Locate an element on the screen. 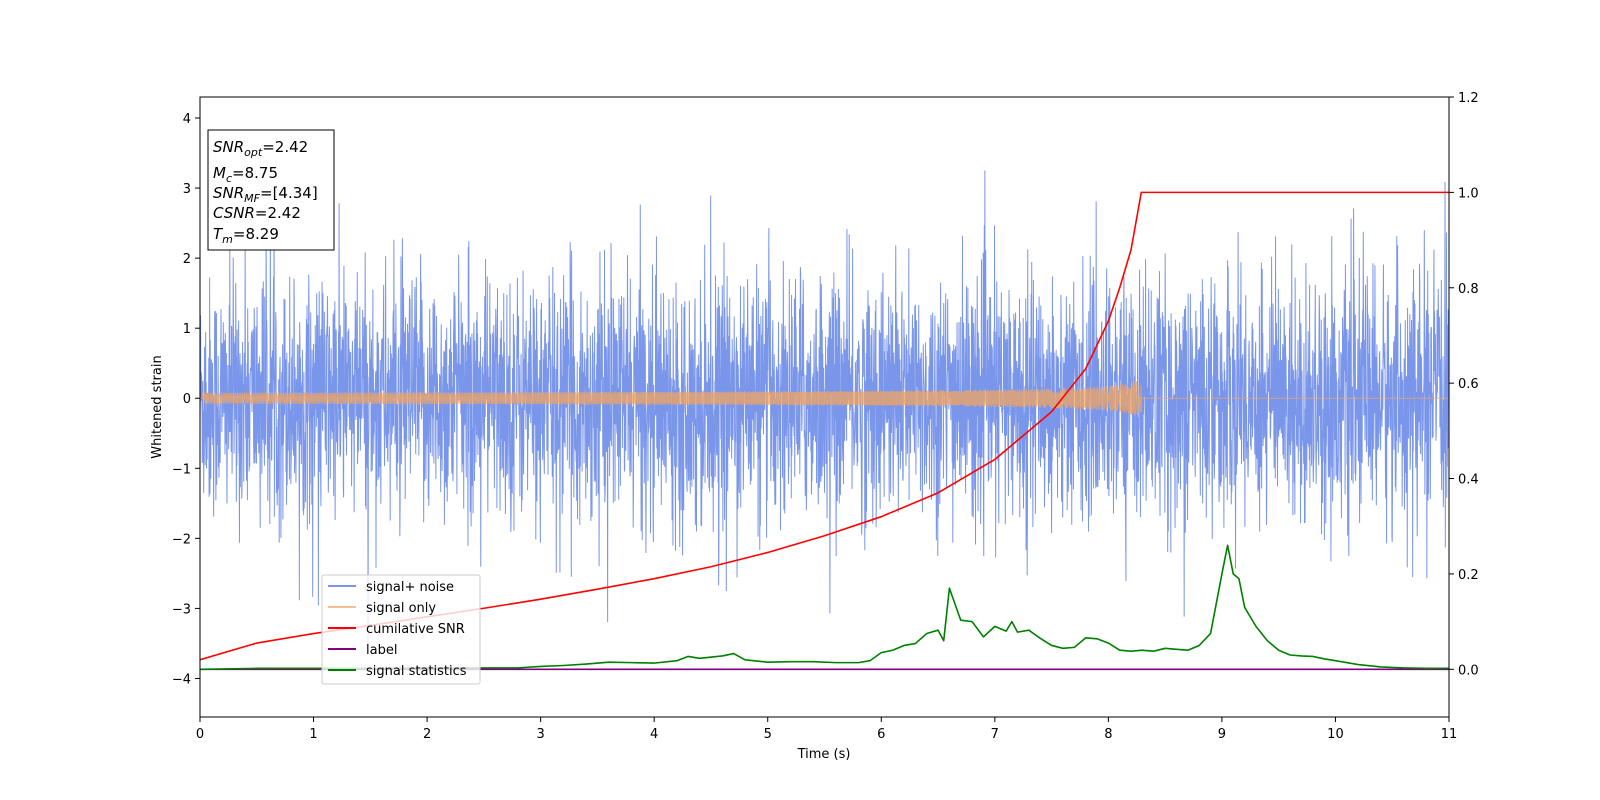 The image size is (1600, 800). y-axis-left: −4 −3 −2 −1 0 1 2 3 4 is located at coordinates (186, 399).